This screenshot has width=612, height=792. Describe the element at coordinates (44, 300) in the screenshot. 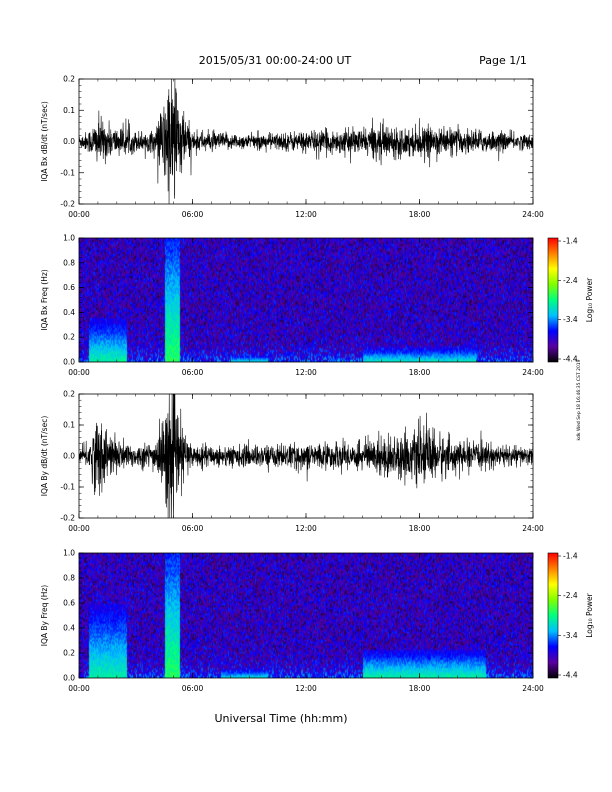

I see `y-axis-label: IQA Bx Freq (Hz)` at that location.